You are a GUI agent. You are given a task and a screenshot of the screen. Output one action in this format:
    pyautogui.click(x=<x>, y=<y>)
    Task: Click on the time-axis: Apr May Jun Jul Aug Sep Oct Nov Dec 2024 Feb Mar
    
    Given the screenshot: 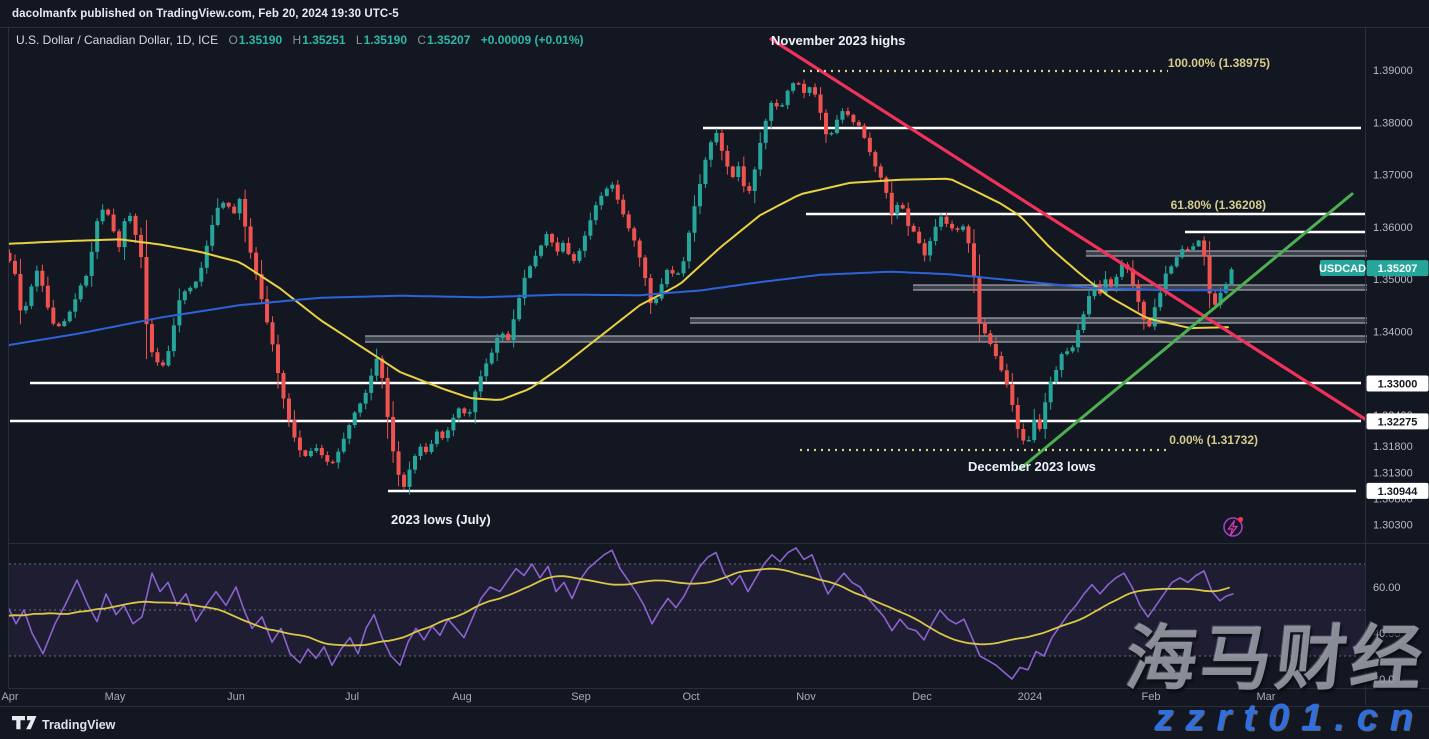 What is the action you would take?
    pyautogui.click(x=638, y=697)
    